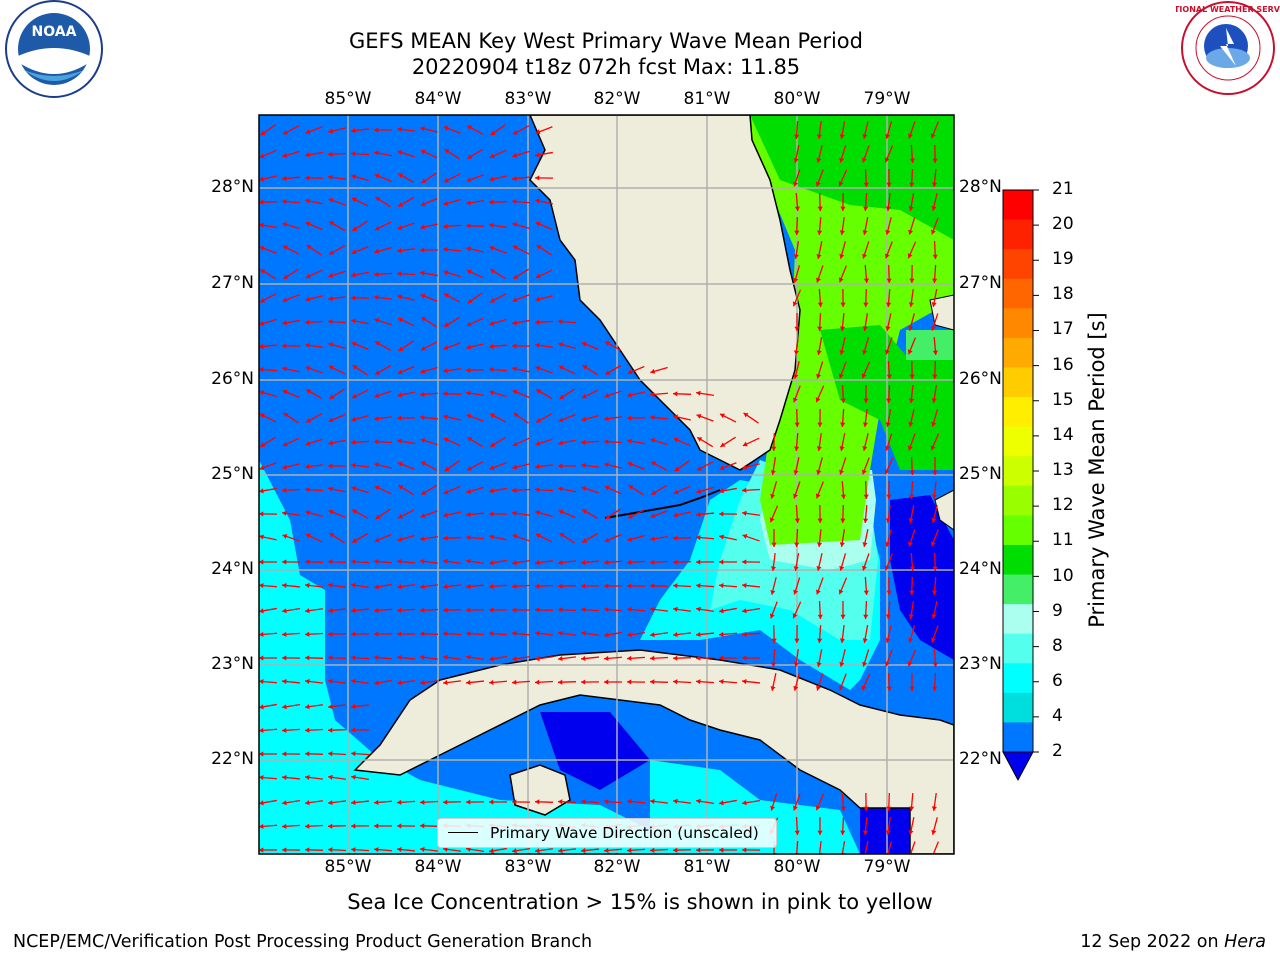  What do you see at coordinates (459, 657) in the screenshot?
I see `cyan-west` at bounding box center [459, 657].